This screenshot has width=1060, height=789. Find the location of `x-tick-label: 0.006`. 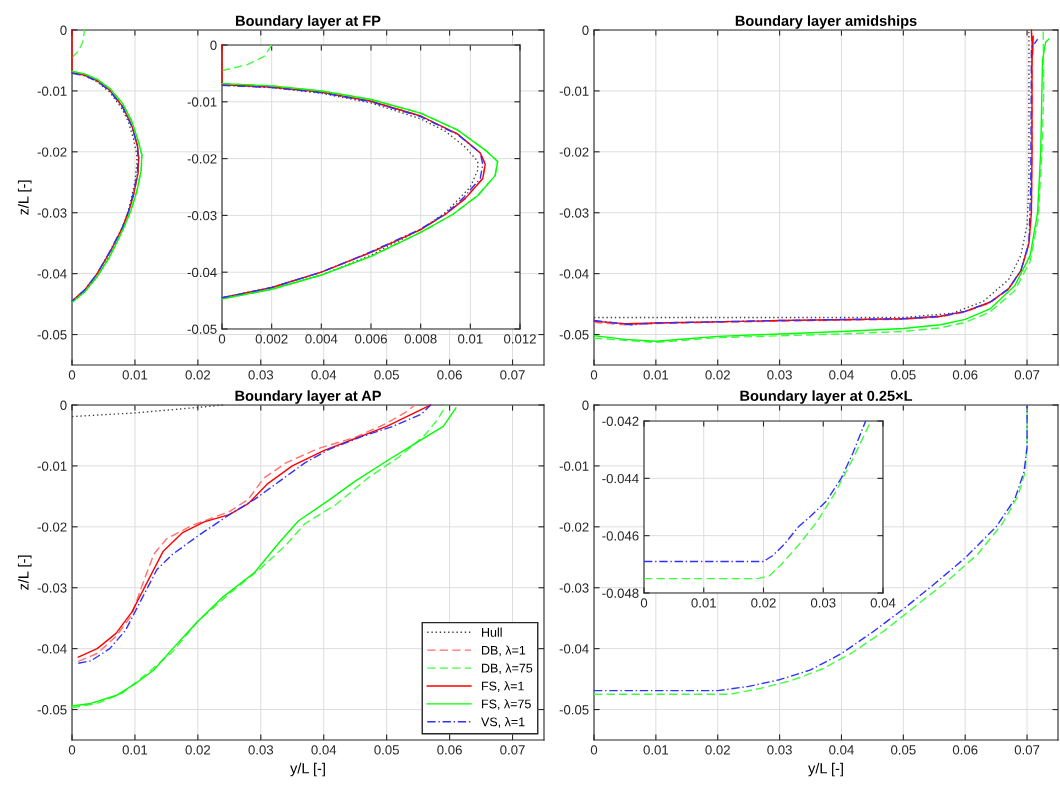

x-tick-label: 0.006 is located at coordinates (371, 339).